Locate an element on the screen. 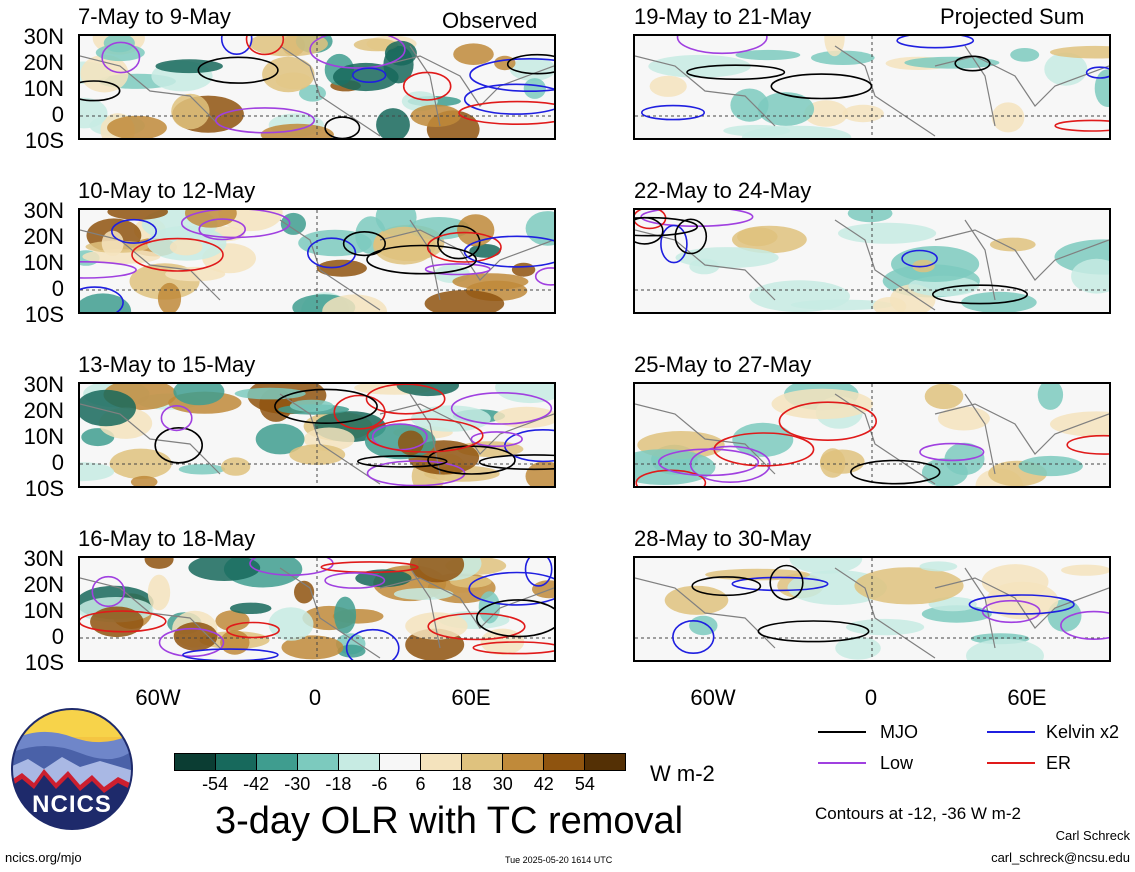 This screenshot has height=872, width=1135. projected-sum-tag: Projected Sum is located at coordinates (1012, 16).